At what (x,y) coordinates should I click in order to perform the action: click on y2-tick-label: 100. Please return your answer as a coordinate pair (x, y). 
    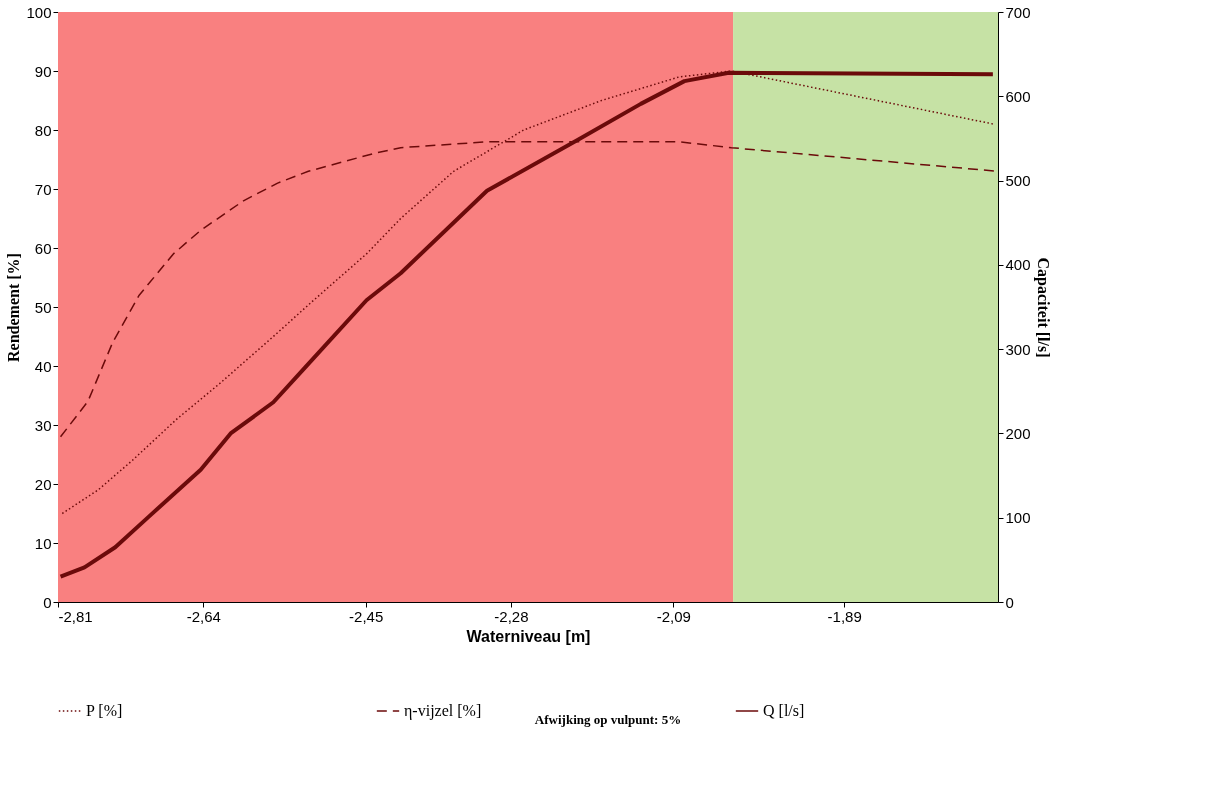
    Looking at the image, I should click on (1018, 518).